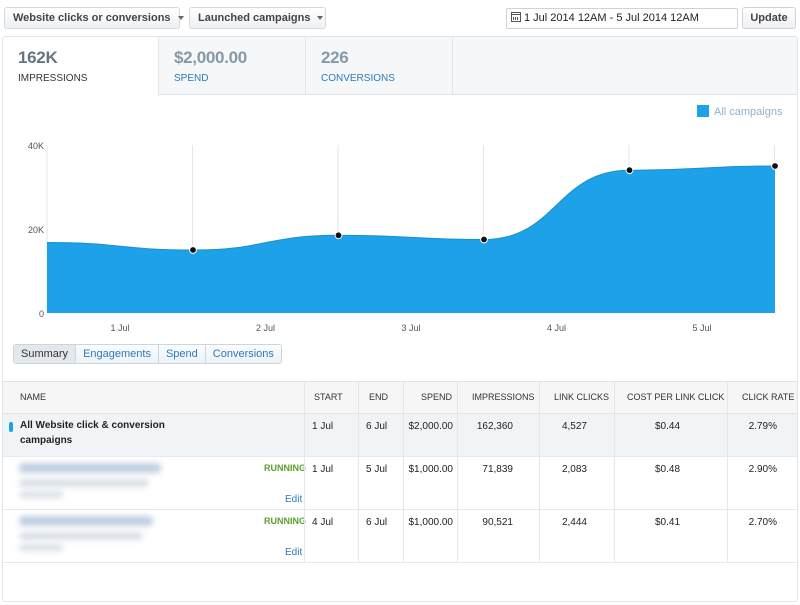 This screenshot has width=800, height=605. I want to click on summary-impressions: 162,360, so click(494, 426).